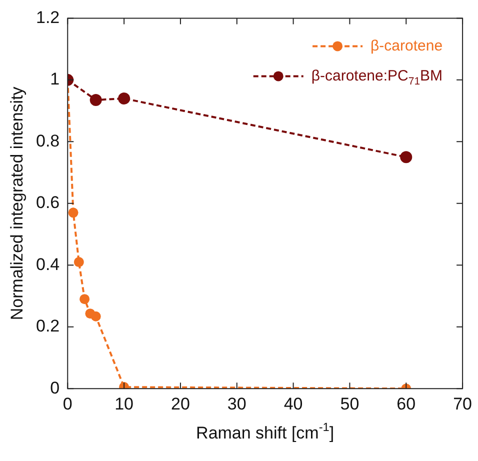 The height and width of the screenshot is (461, 478). I want to click on x-tick-label: 0, so click(67, 404).